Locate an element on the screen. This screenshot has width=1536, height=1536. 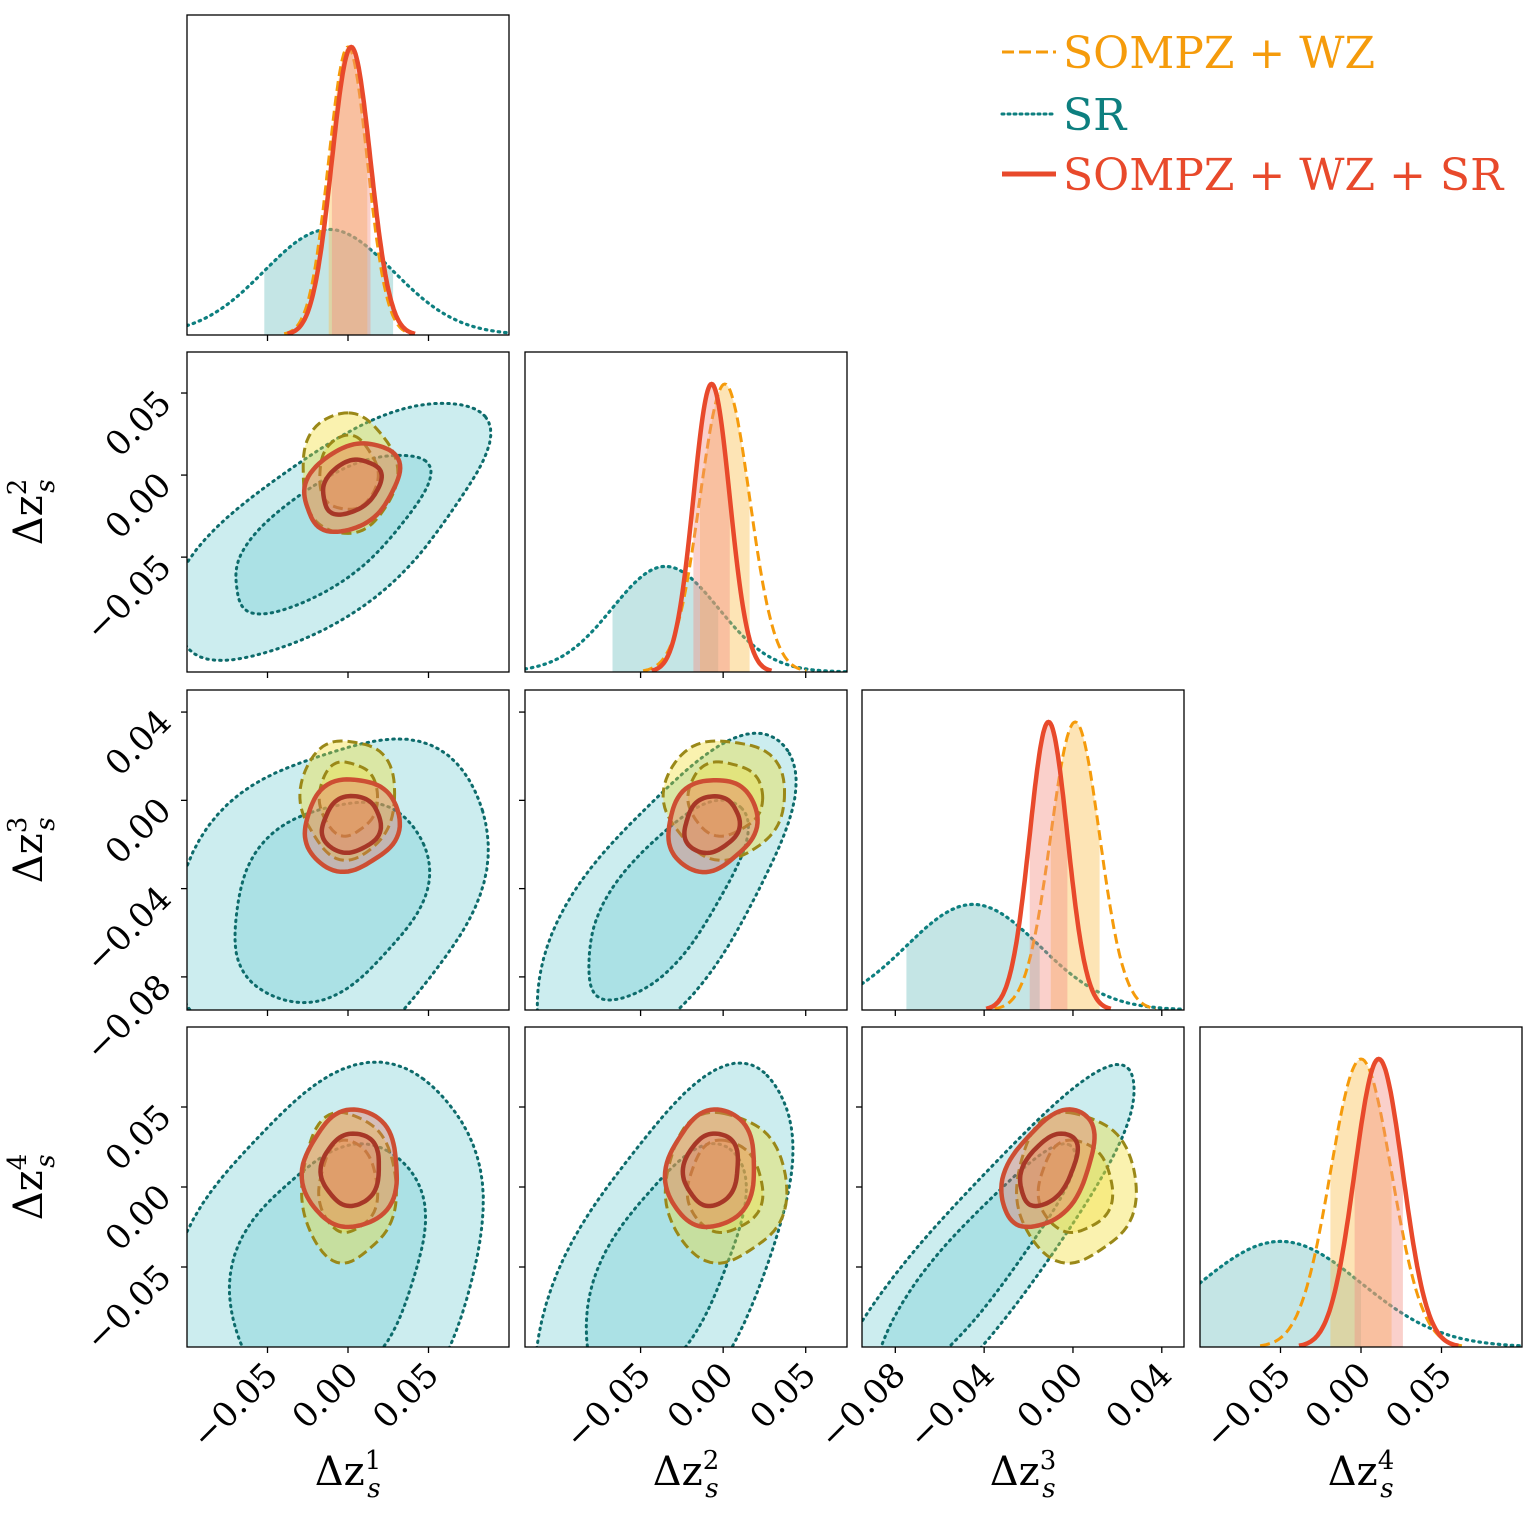
panel-4-2: −0.05 0.00 0.05 is located at coordinates (683, 1241).